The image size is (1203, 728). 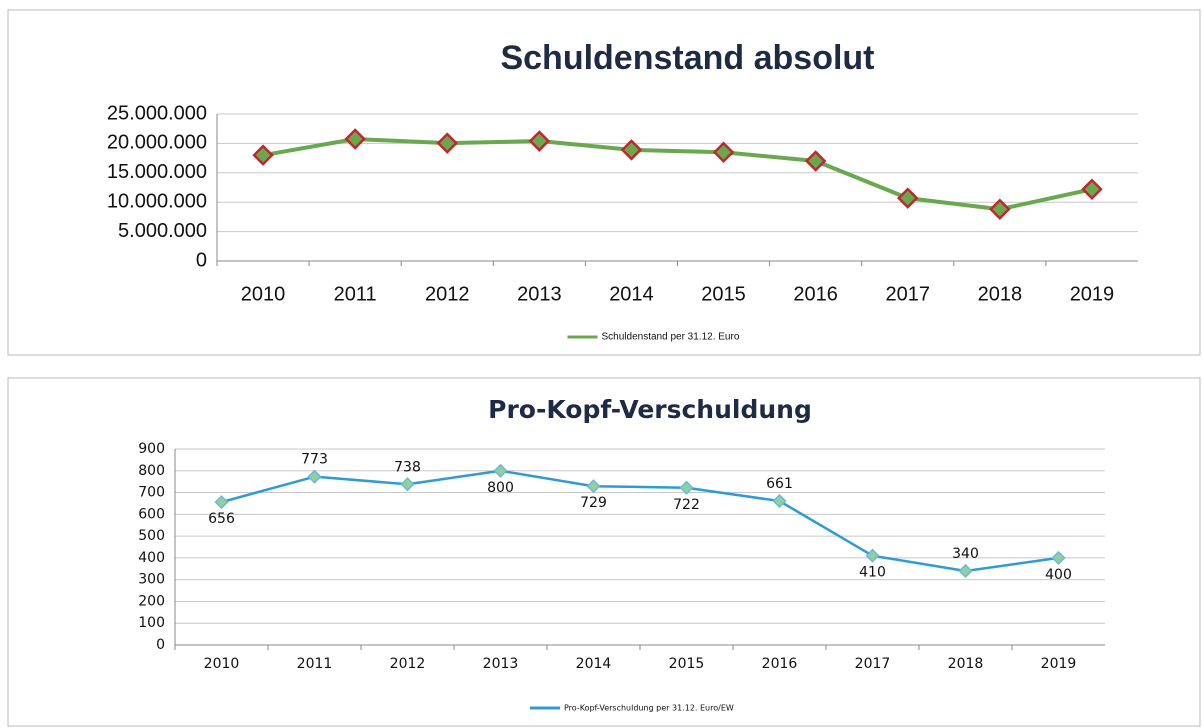 I want to click on data-label: 340, so click(x=965, y=554).